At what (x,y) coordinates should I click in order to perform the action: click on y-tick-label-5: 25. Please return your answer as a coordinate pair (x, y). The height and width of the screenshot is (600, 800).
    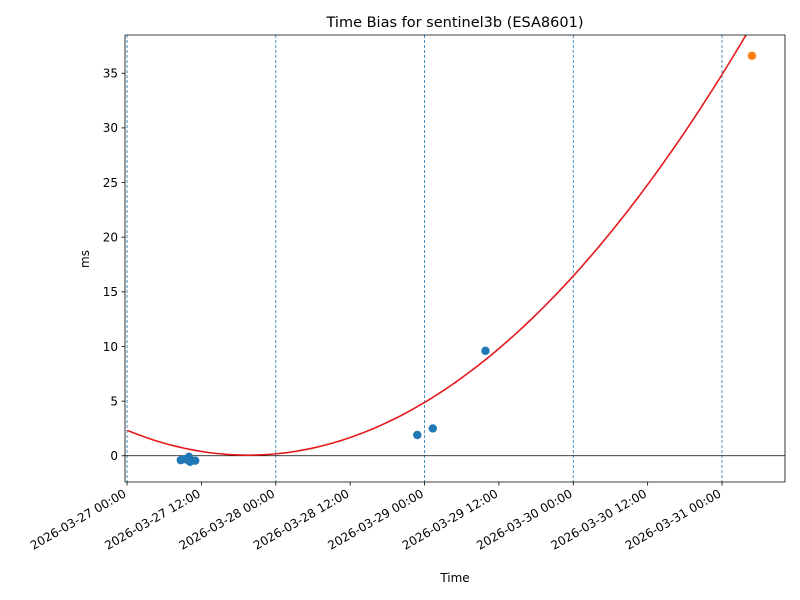
    Looking at the image, I should click on (110, 183).